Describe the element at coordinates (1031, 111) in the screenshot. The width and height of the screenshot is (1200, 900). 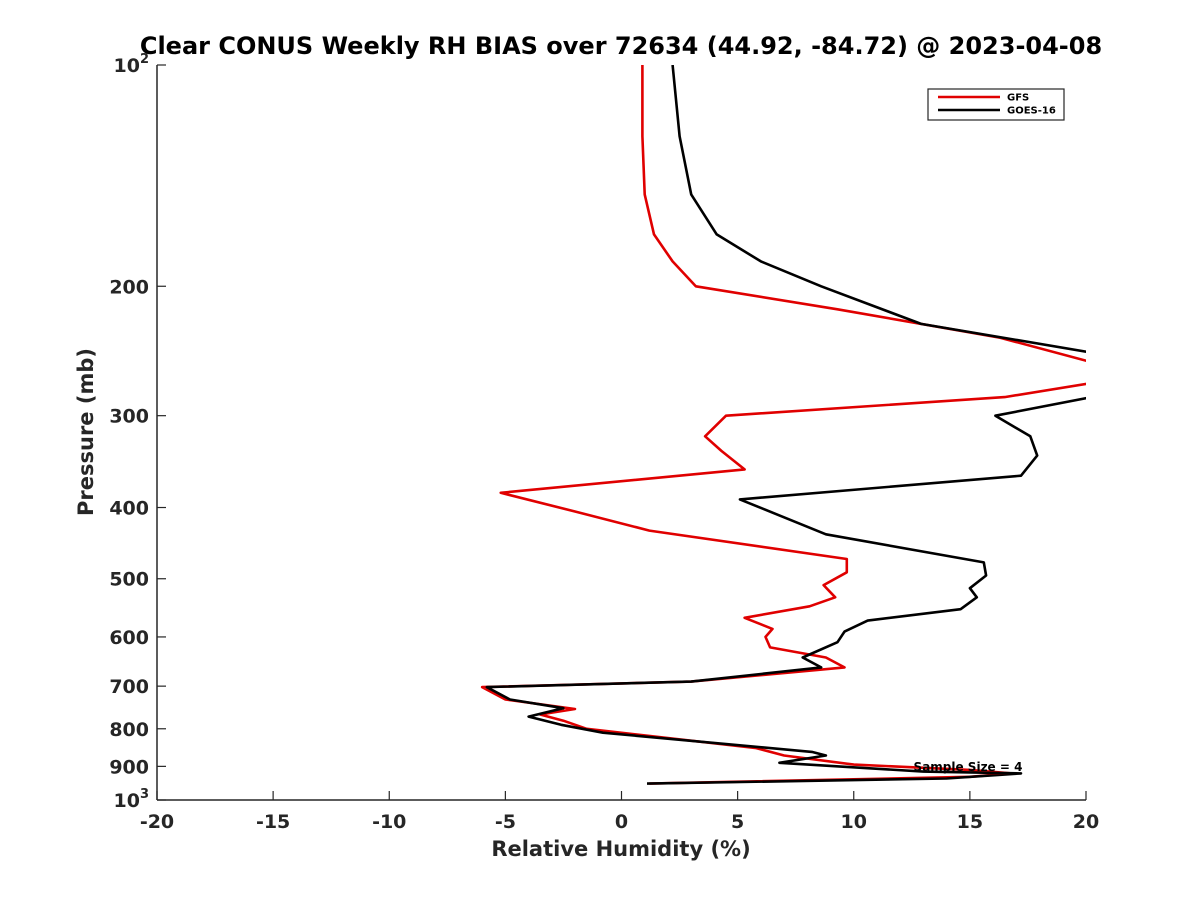
I see `legend-label-goes16: GOES-16` at that location.